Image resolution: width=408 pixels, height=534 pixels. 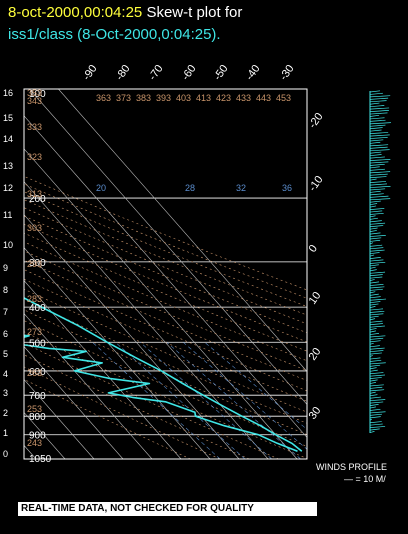 I want to click on height-label: 4, so click(x=5, y=374).